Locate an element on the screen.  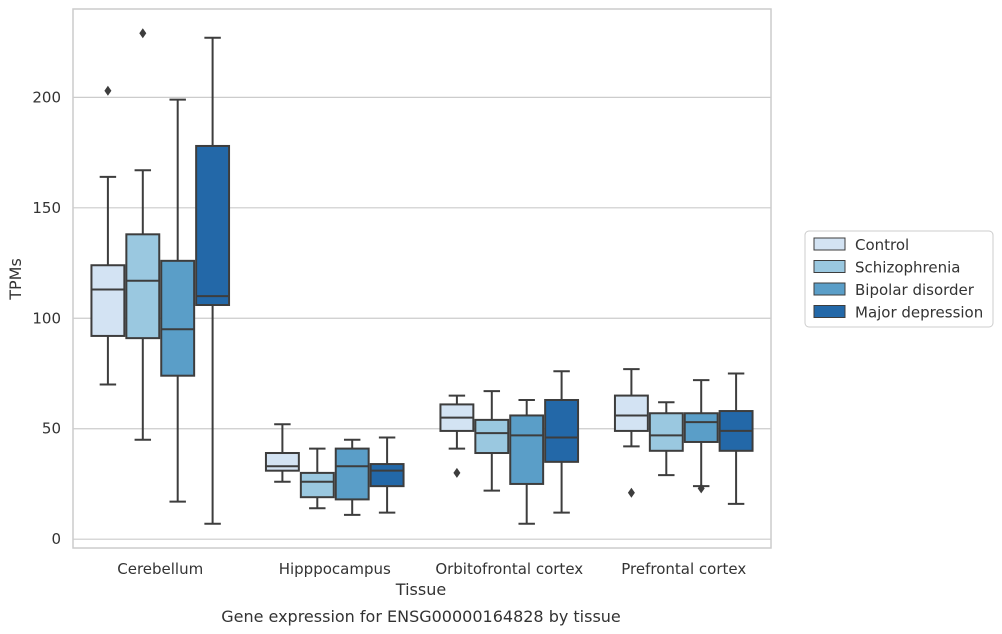
y-tick-label-3: 150 is located at coordinates (46, 208).